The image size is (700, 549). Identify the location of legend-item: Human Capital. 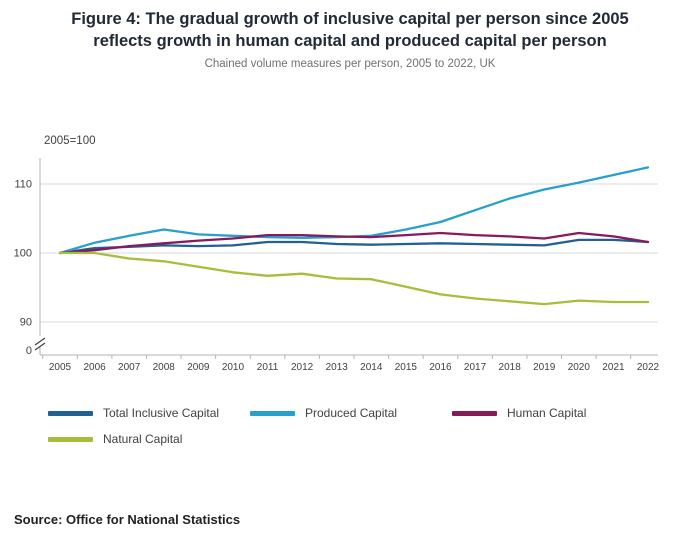
(553, 413).